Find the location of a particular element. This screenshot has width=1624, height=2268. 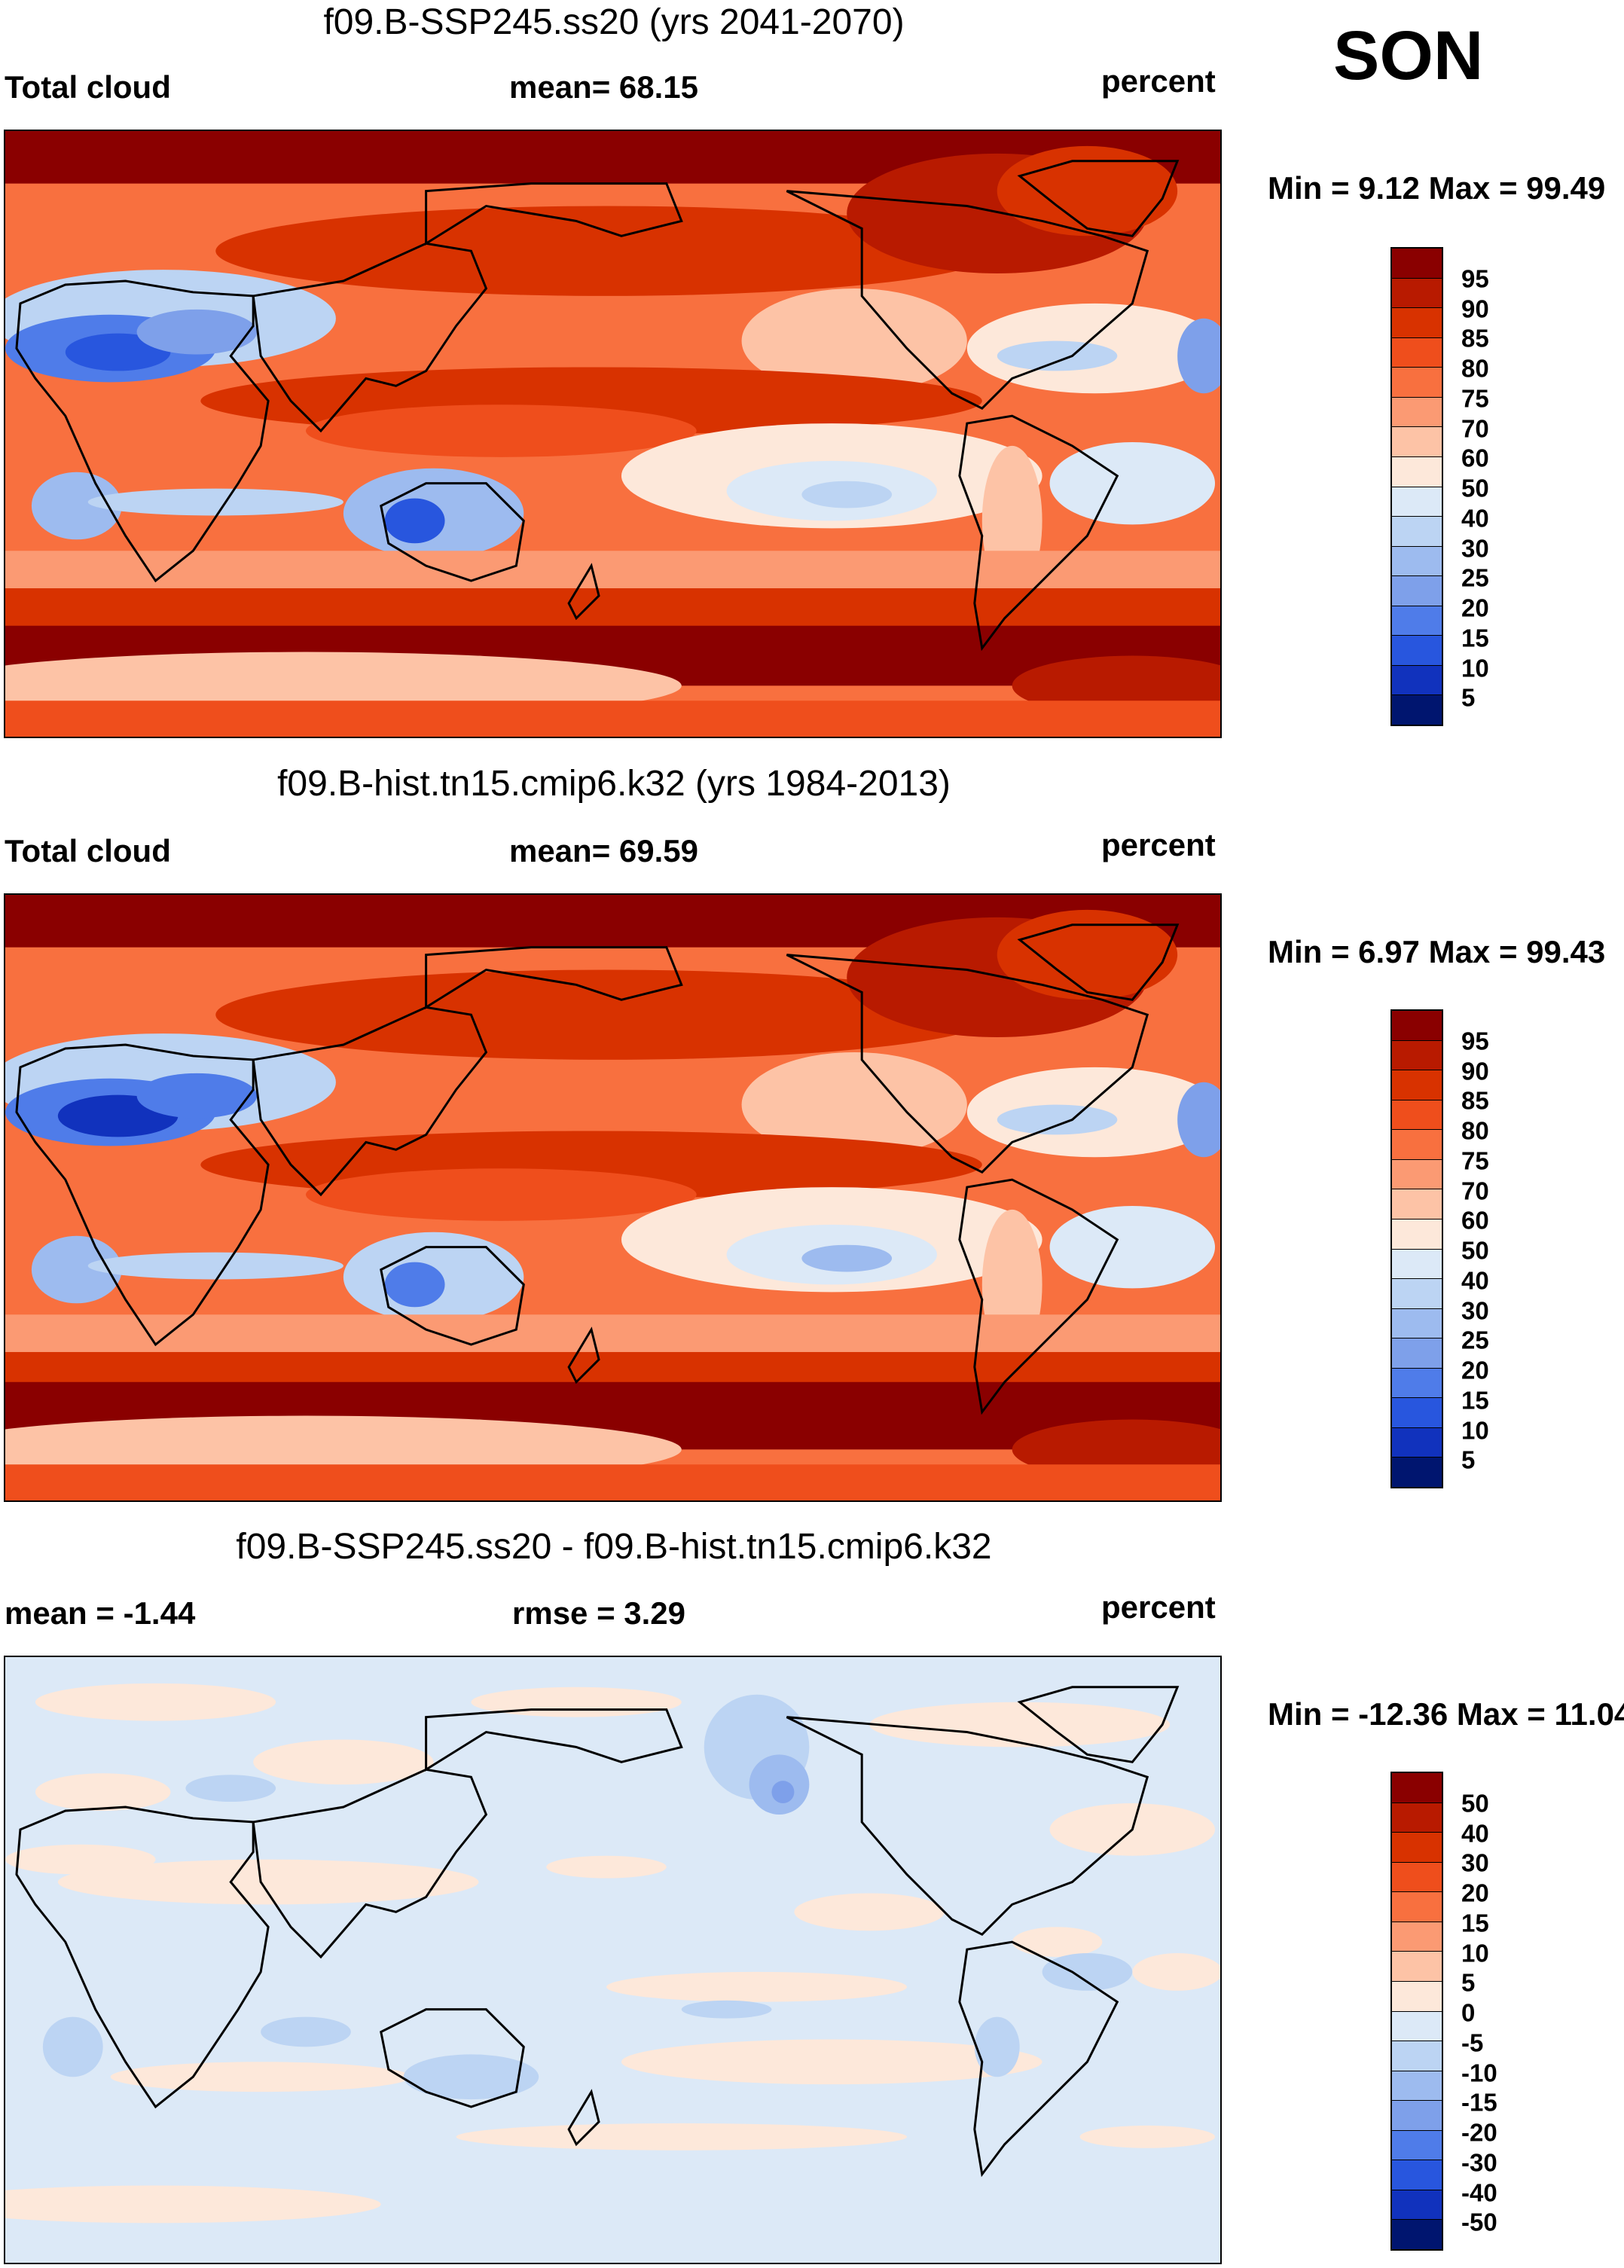

colorbar-tick-label: -40 is located at coordinates (1479, 2192).